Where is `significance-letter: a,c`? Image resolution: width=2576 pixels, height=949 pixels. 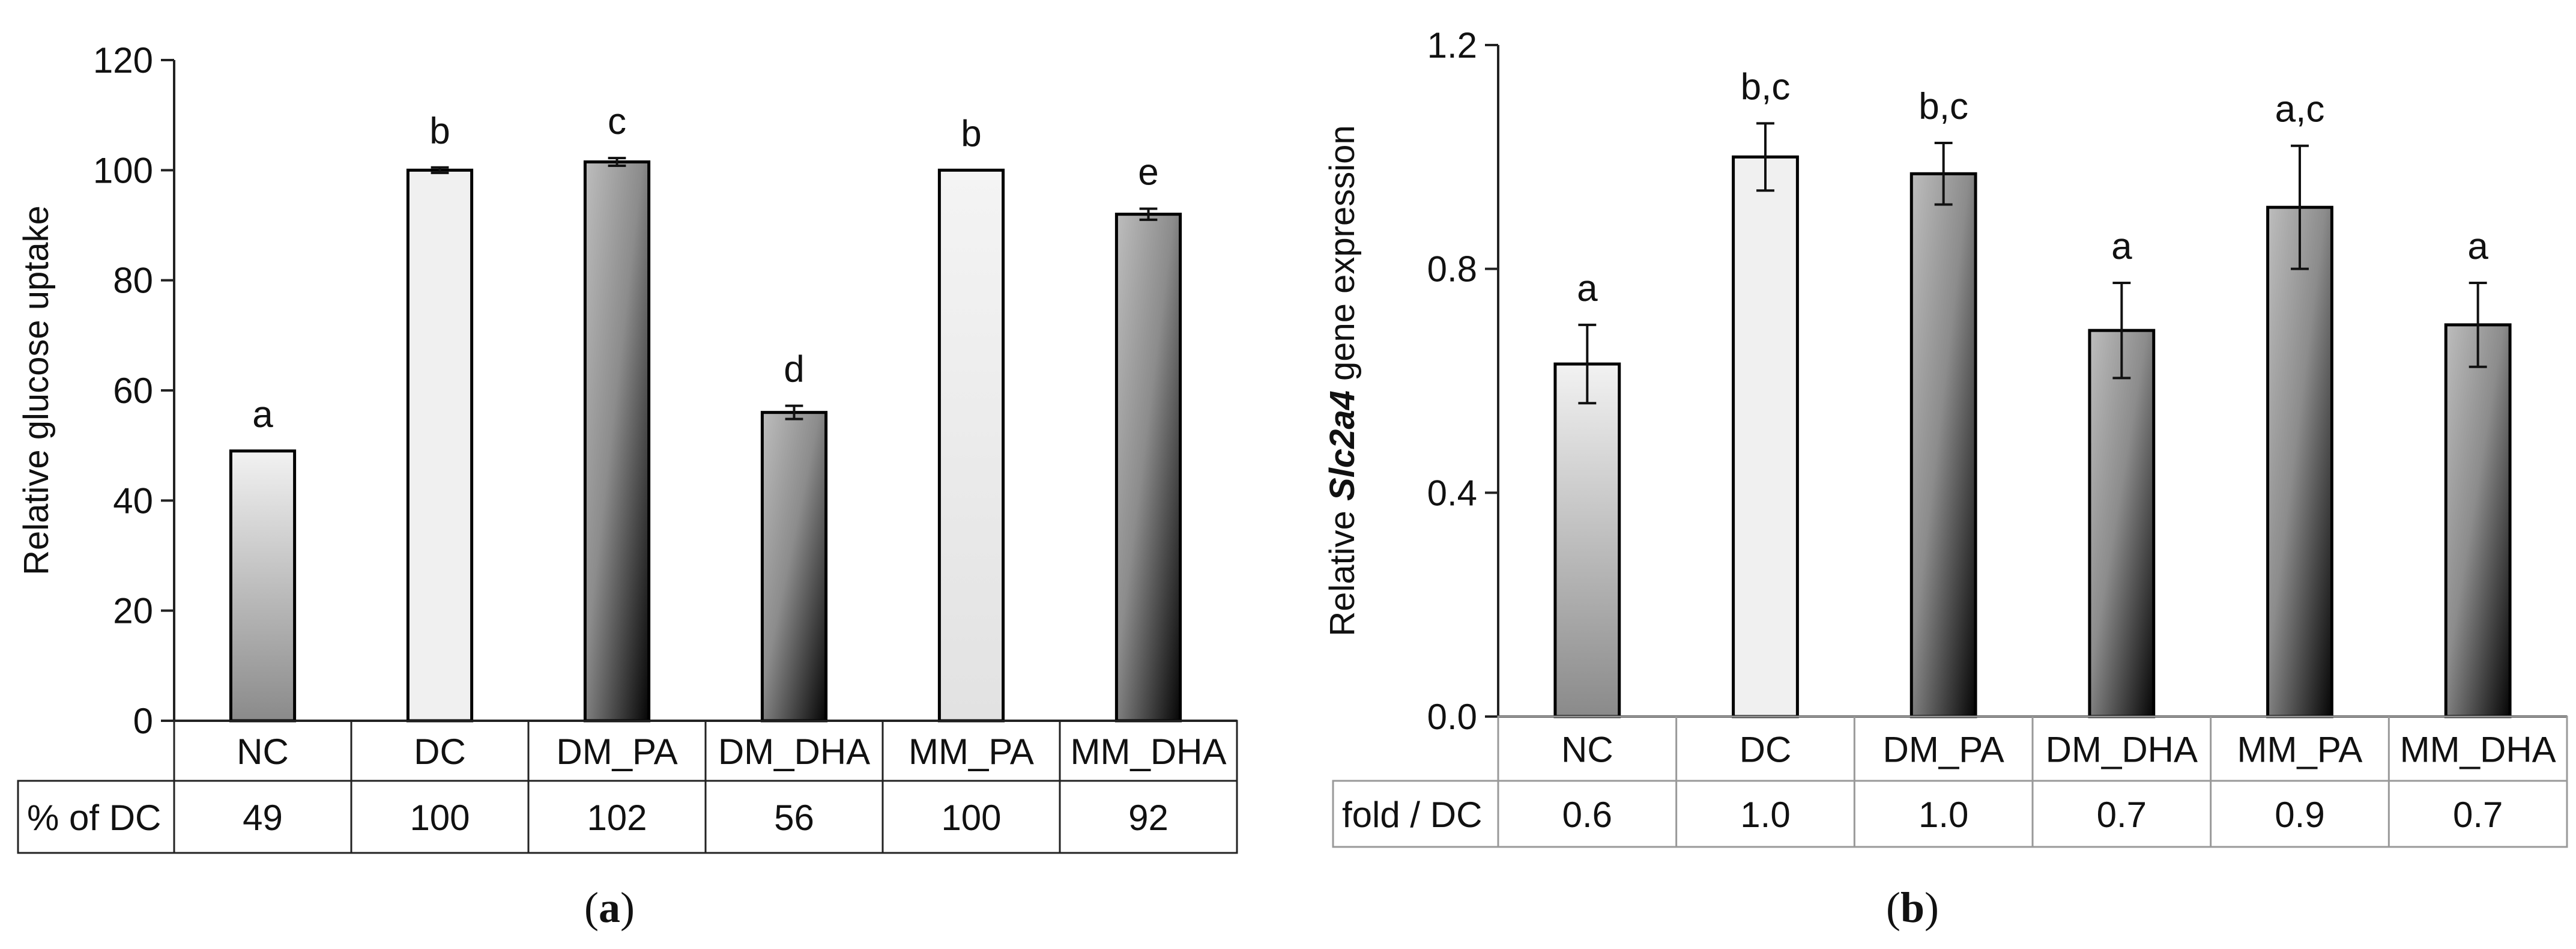 significance-letter: a,c is located at coordinates (2300, 109).